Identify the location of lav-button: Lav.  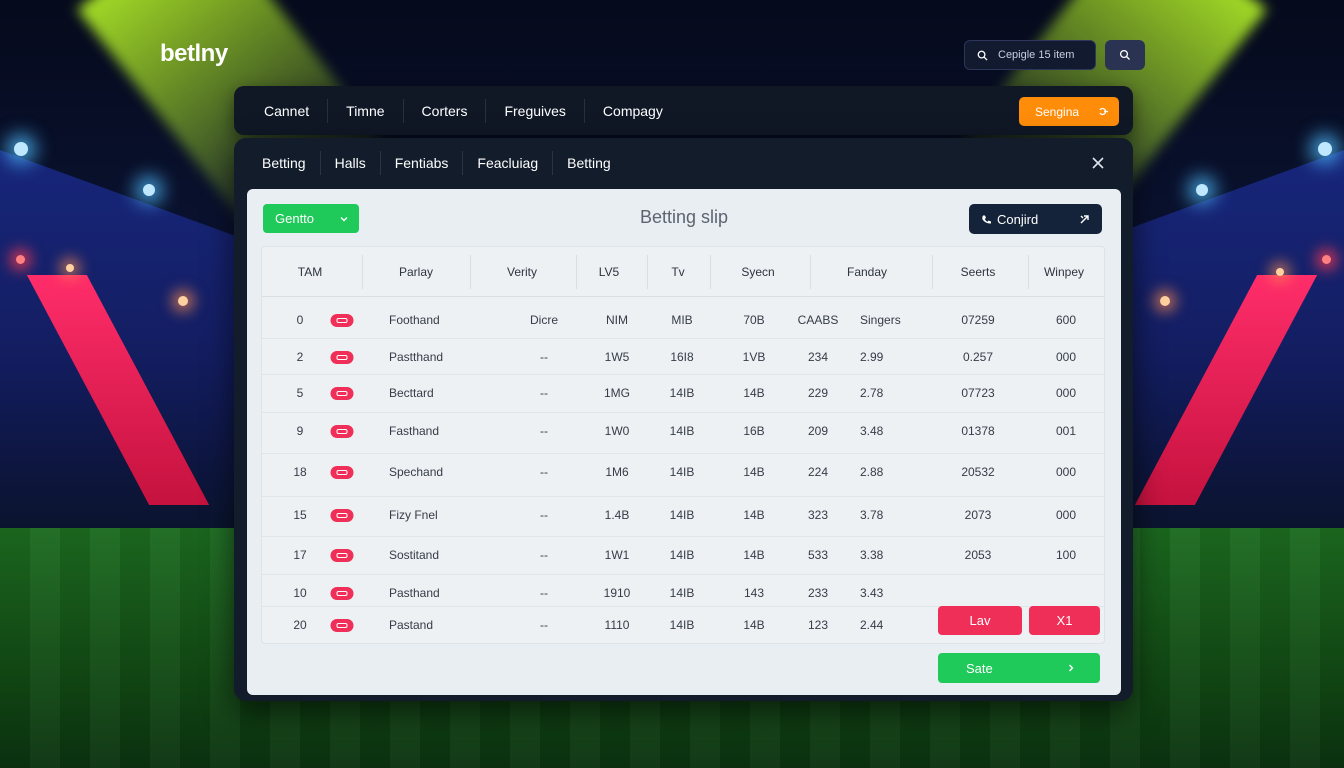
(980, 620).